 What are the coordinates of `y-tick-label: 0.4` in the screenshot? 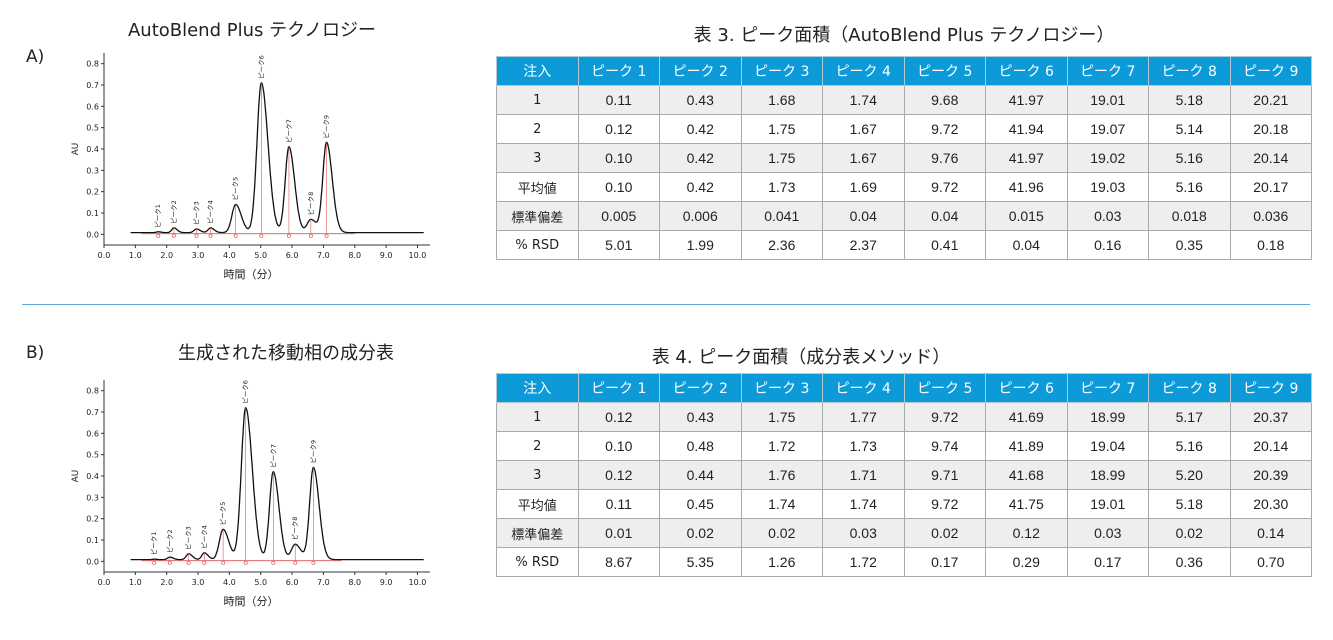 It's located at (92, 476).